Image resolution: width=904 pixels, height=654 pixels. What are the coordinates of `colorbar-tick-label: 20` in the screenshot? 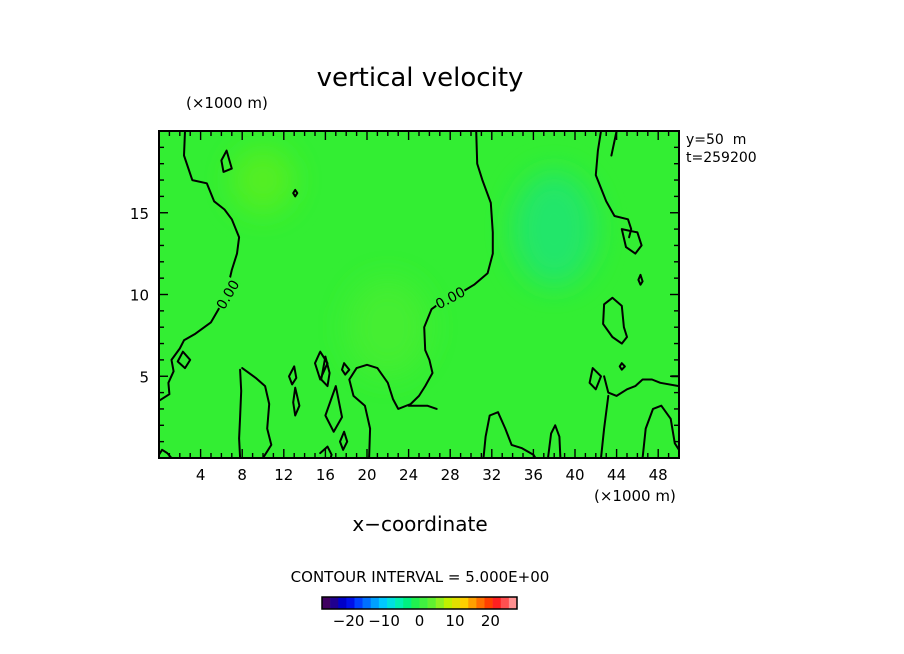 It's located at (490, 621).